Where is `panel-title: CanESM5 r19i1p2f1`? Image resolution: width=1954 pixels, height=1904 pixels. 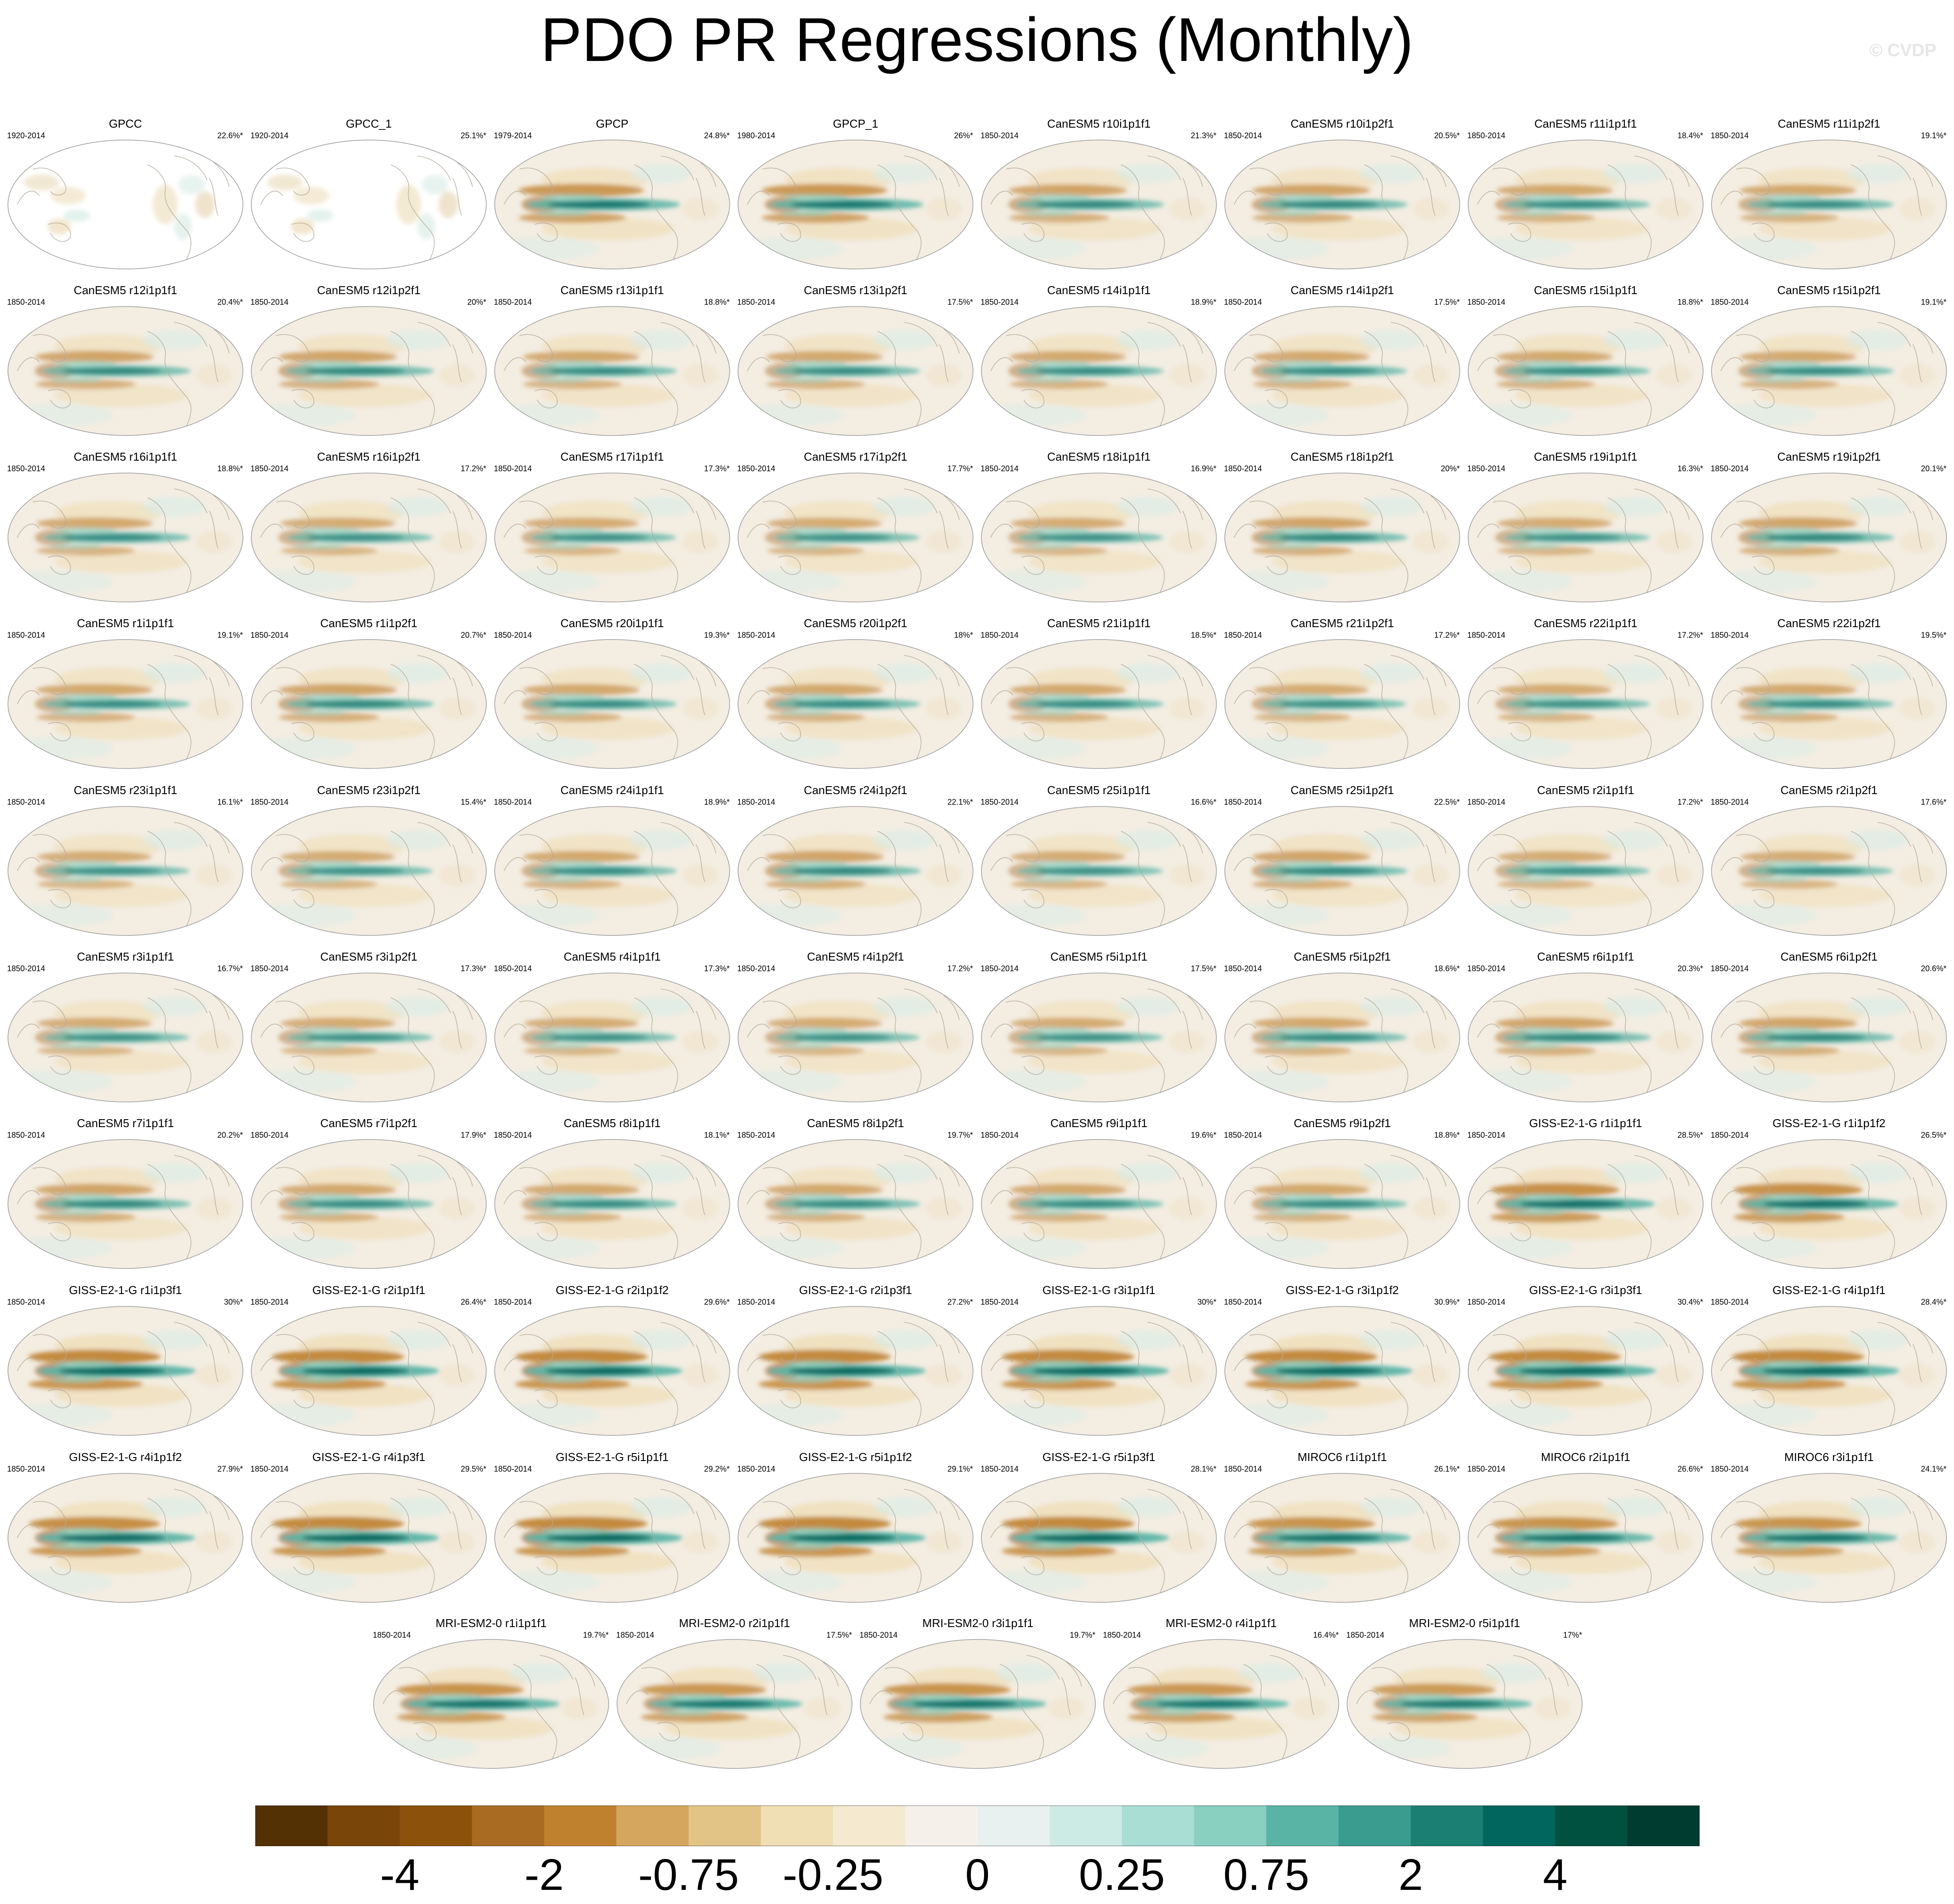 panel-title: CanESM5 r19i1p2f1 is located at coordinates (1829, 456).